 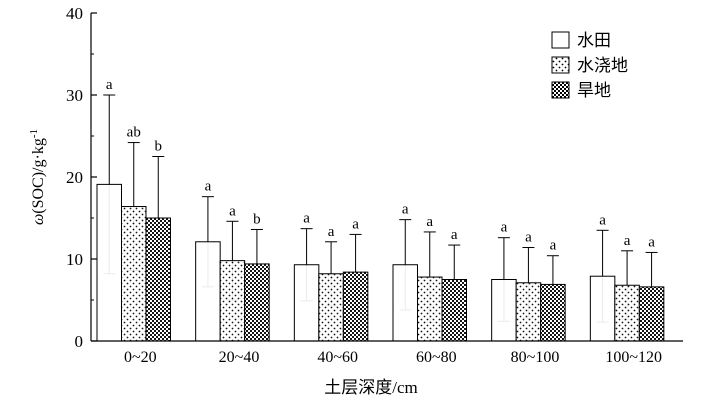 What do you see at coordinates (74, 259) in the screenshot?
I see `y-tick-label: 10` at bounding box center [74, 259].